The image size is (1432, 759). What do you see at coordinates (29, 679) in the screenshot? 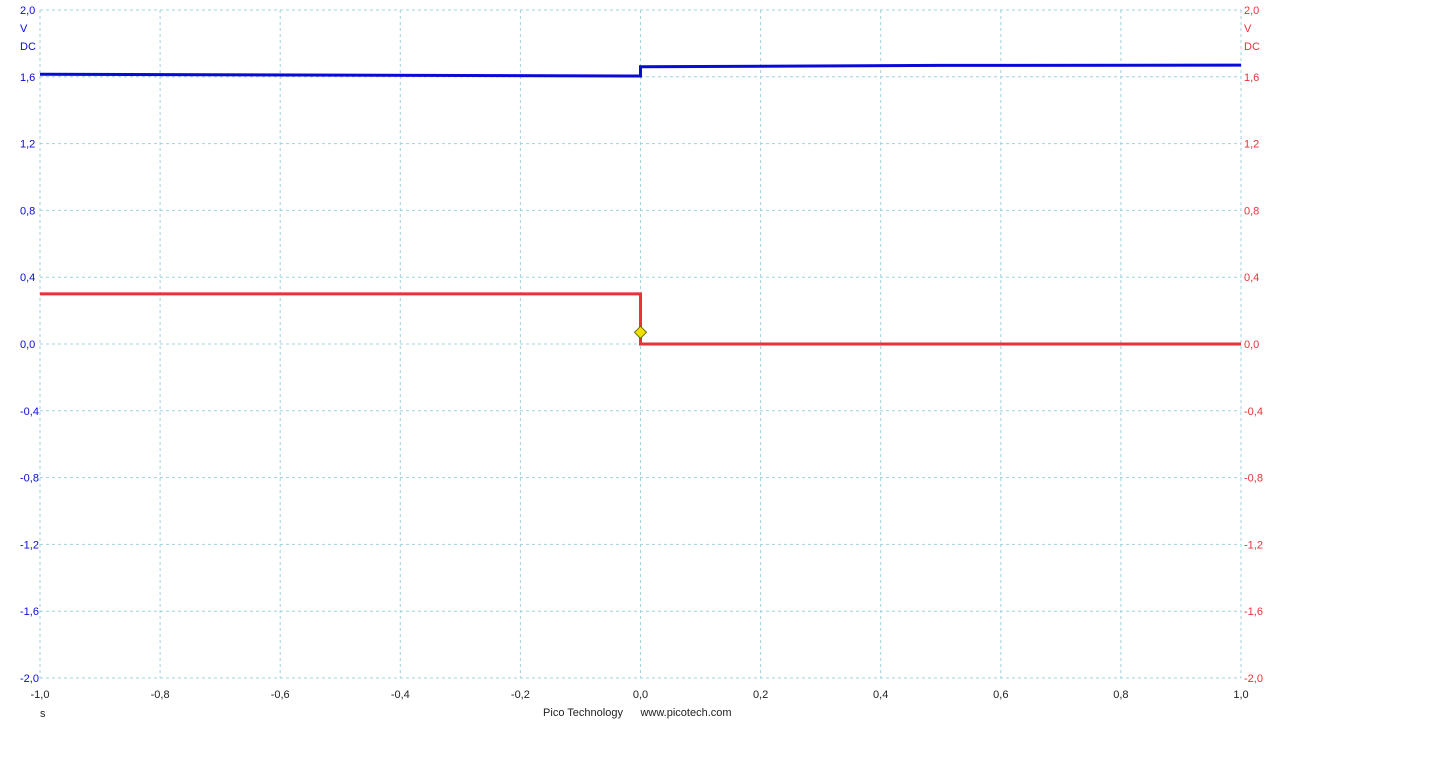
I see `y-left-tick-label: -2,0` at bounding box center [29, 679].